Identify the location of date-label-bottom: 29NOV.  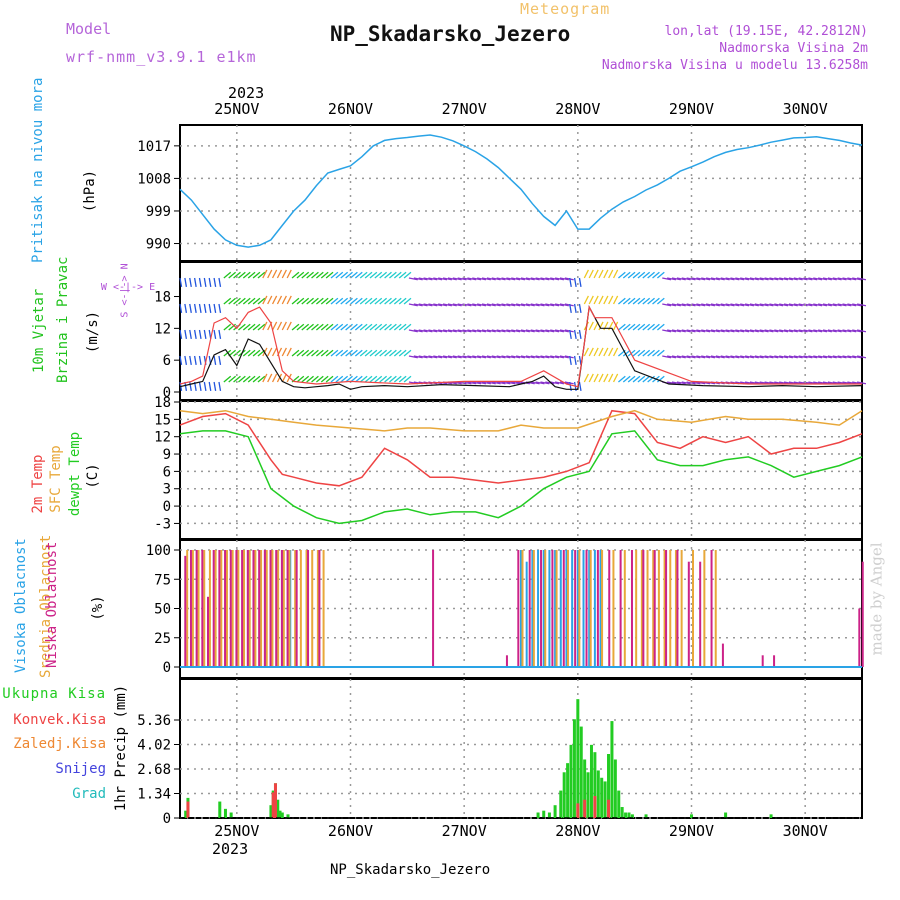
(691, 831).